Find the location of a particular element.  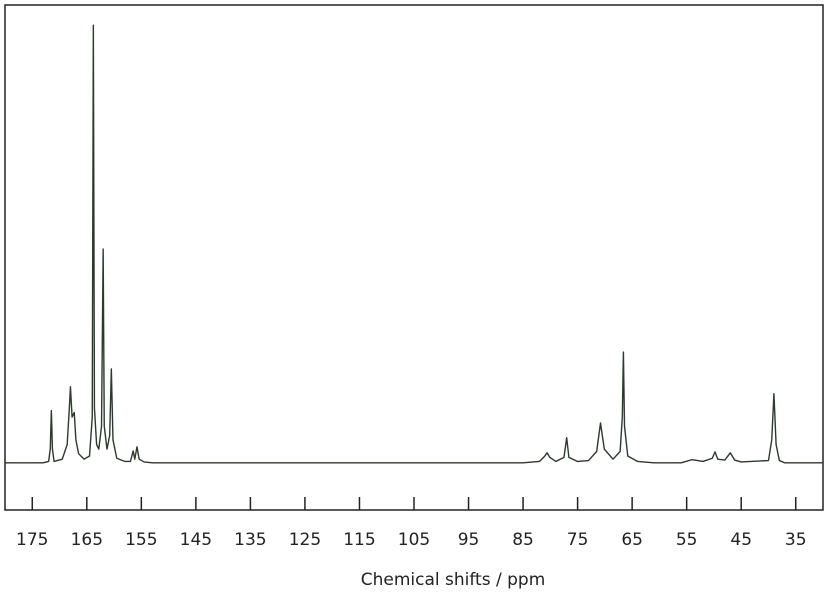

x-tick-label: 145 is located at coordinates (196, 540).